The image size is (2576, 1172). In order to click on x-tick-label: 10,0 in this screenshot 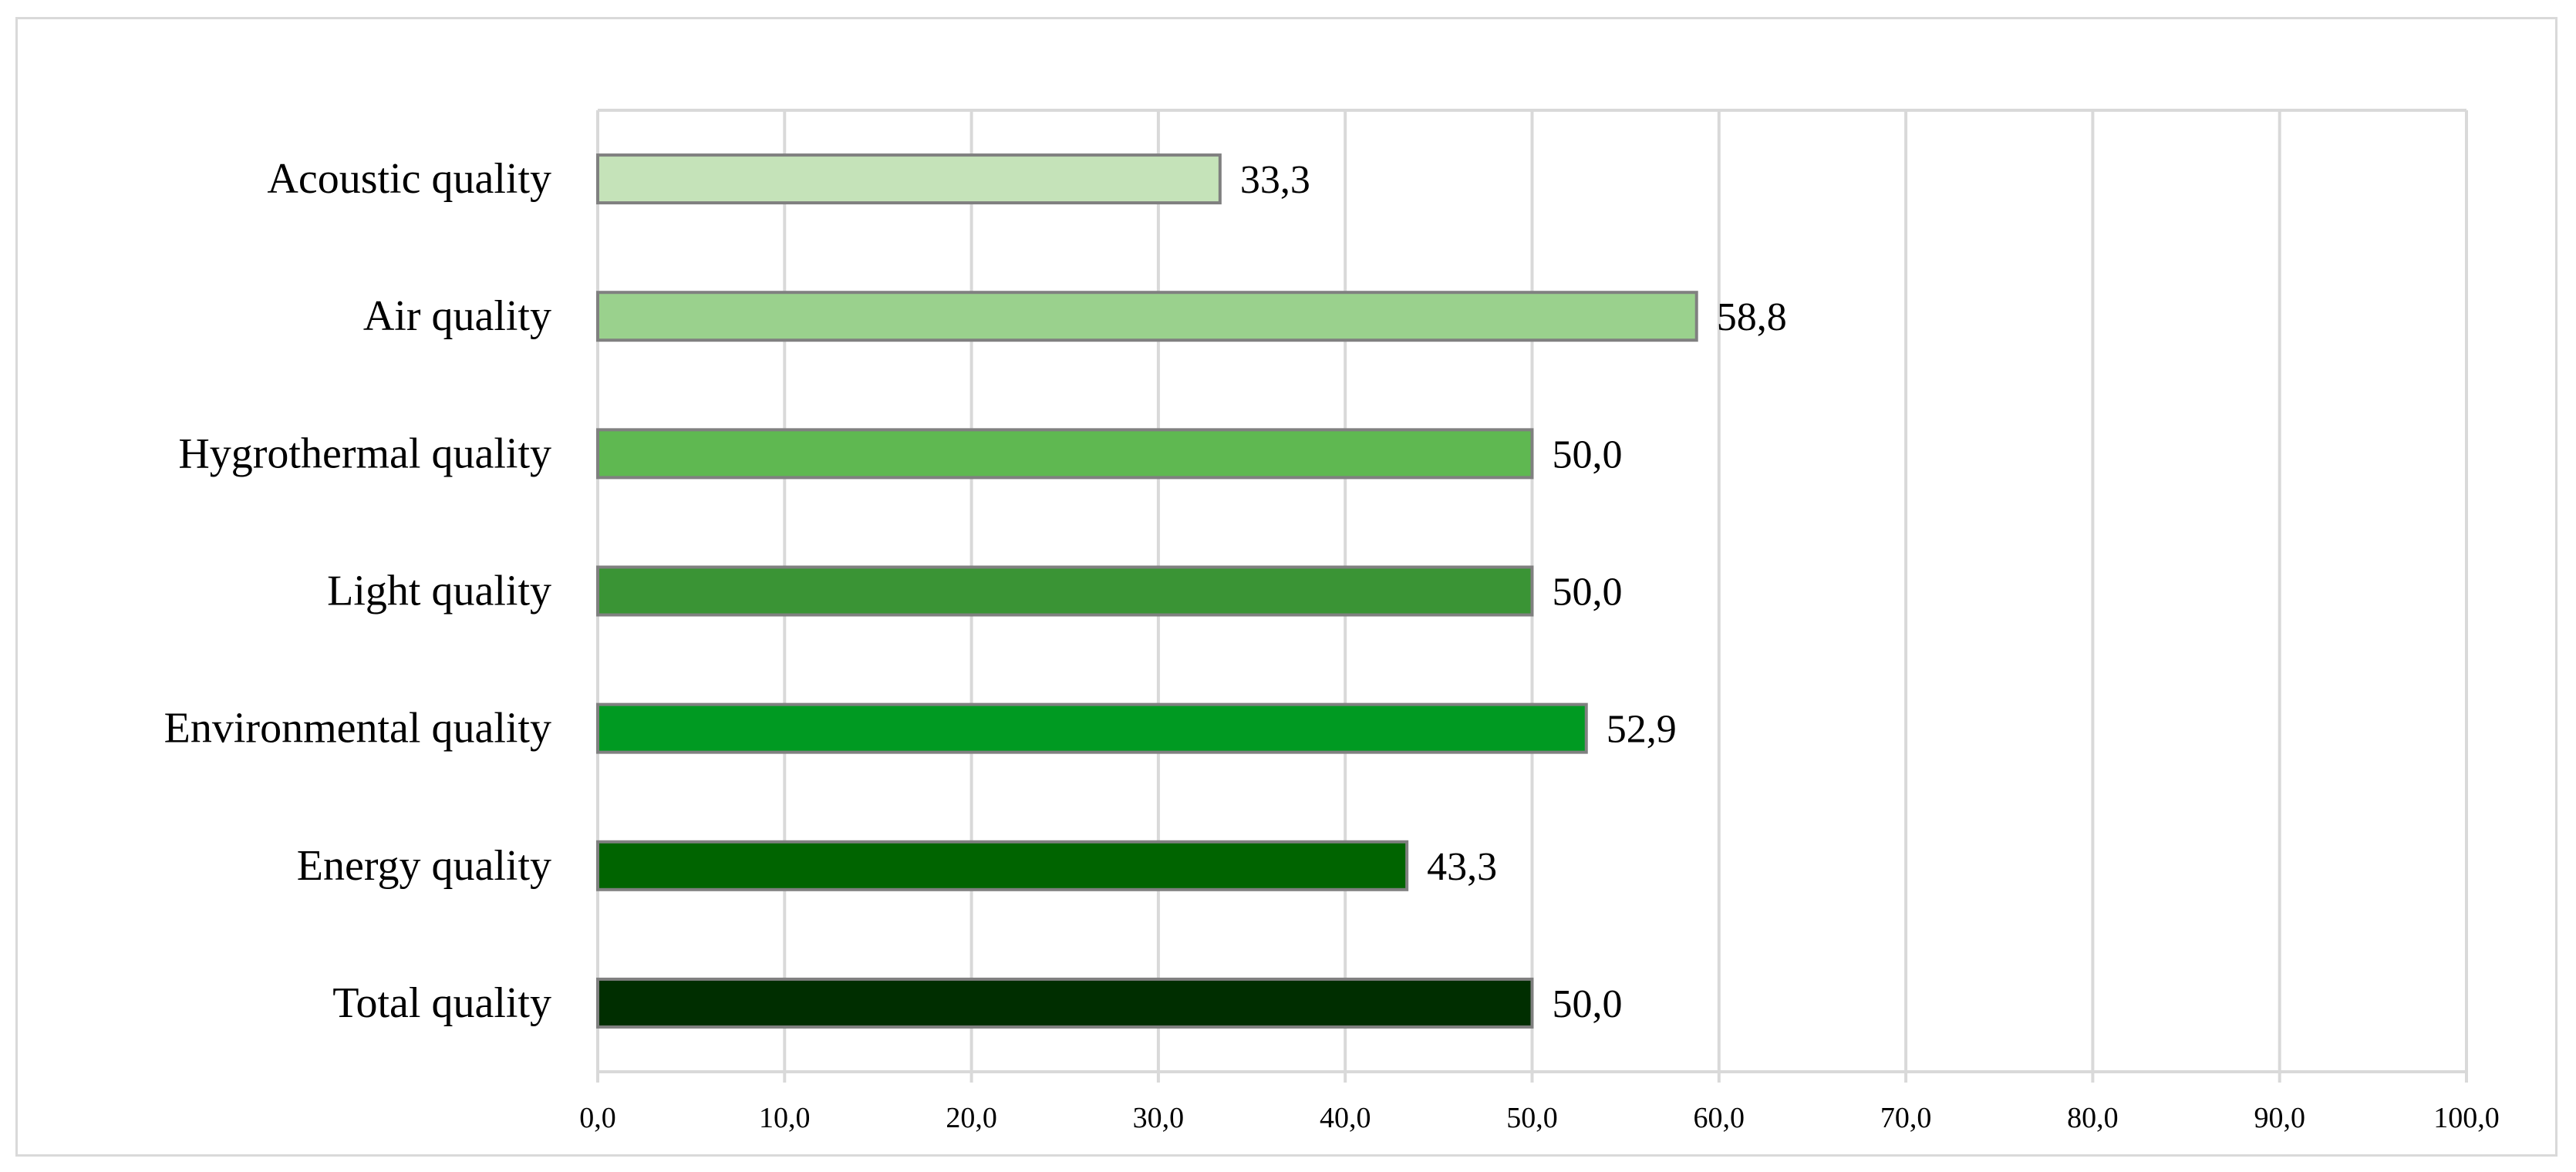, I will do `click(785, 1118)`.